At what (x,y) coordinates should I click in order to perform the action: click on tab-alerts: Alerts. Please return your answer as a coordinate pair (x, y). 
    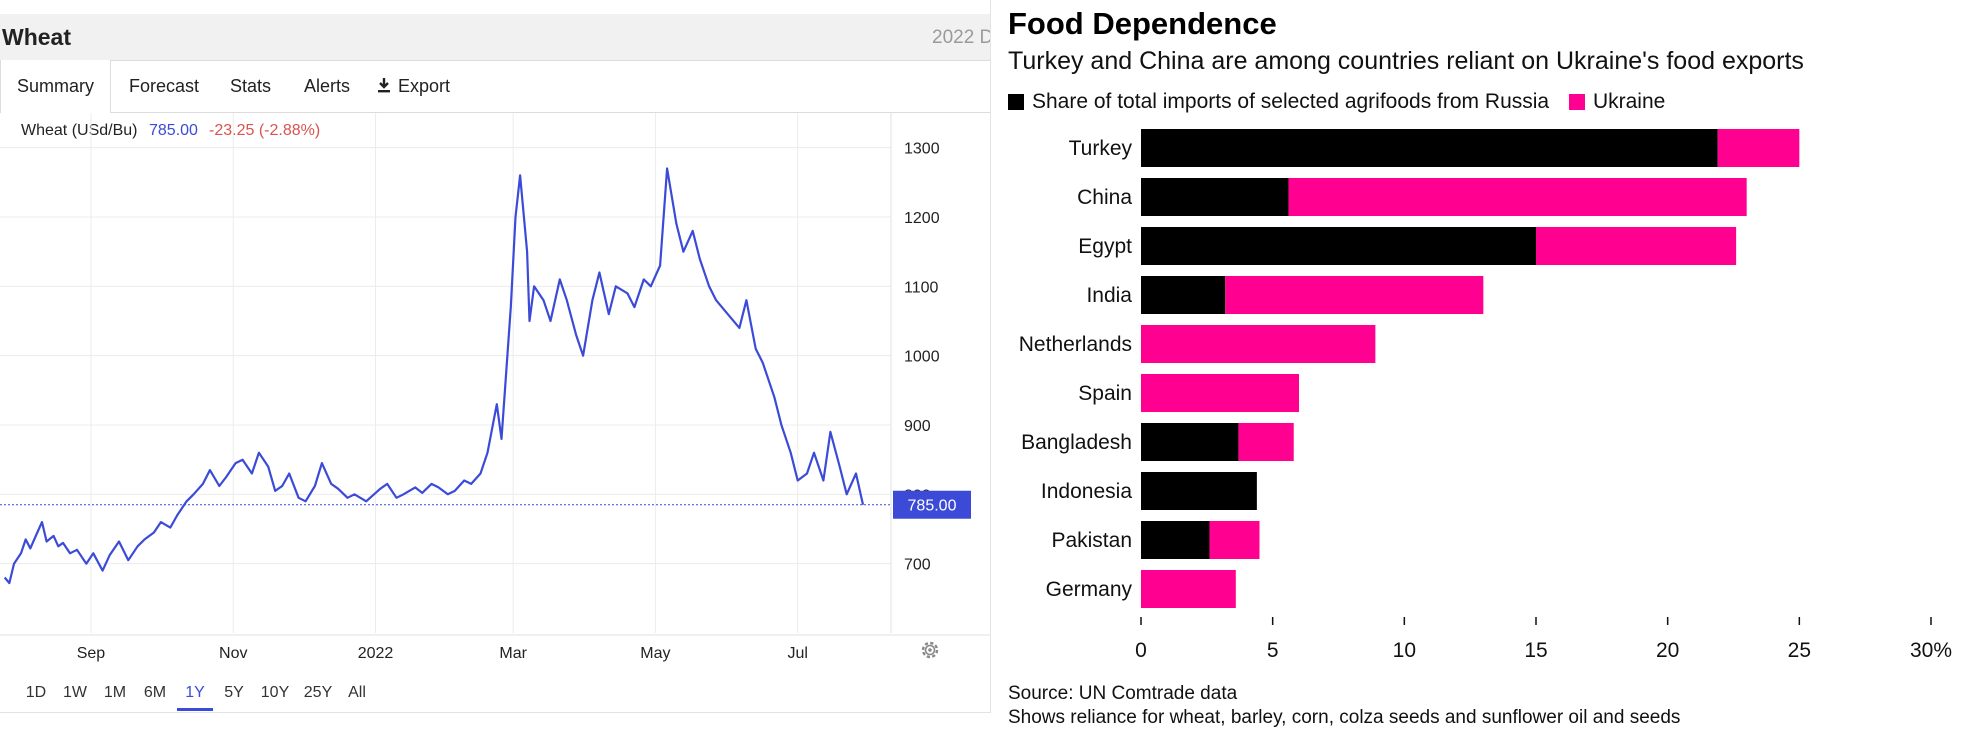
    Looking at the image, I should click on (327, 86).